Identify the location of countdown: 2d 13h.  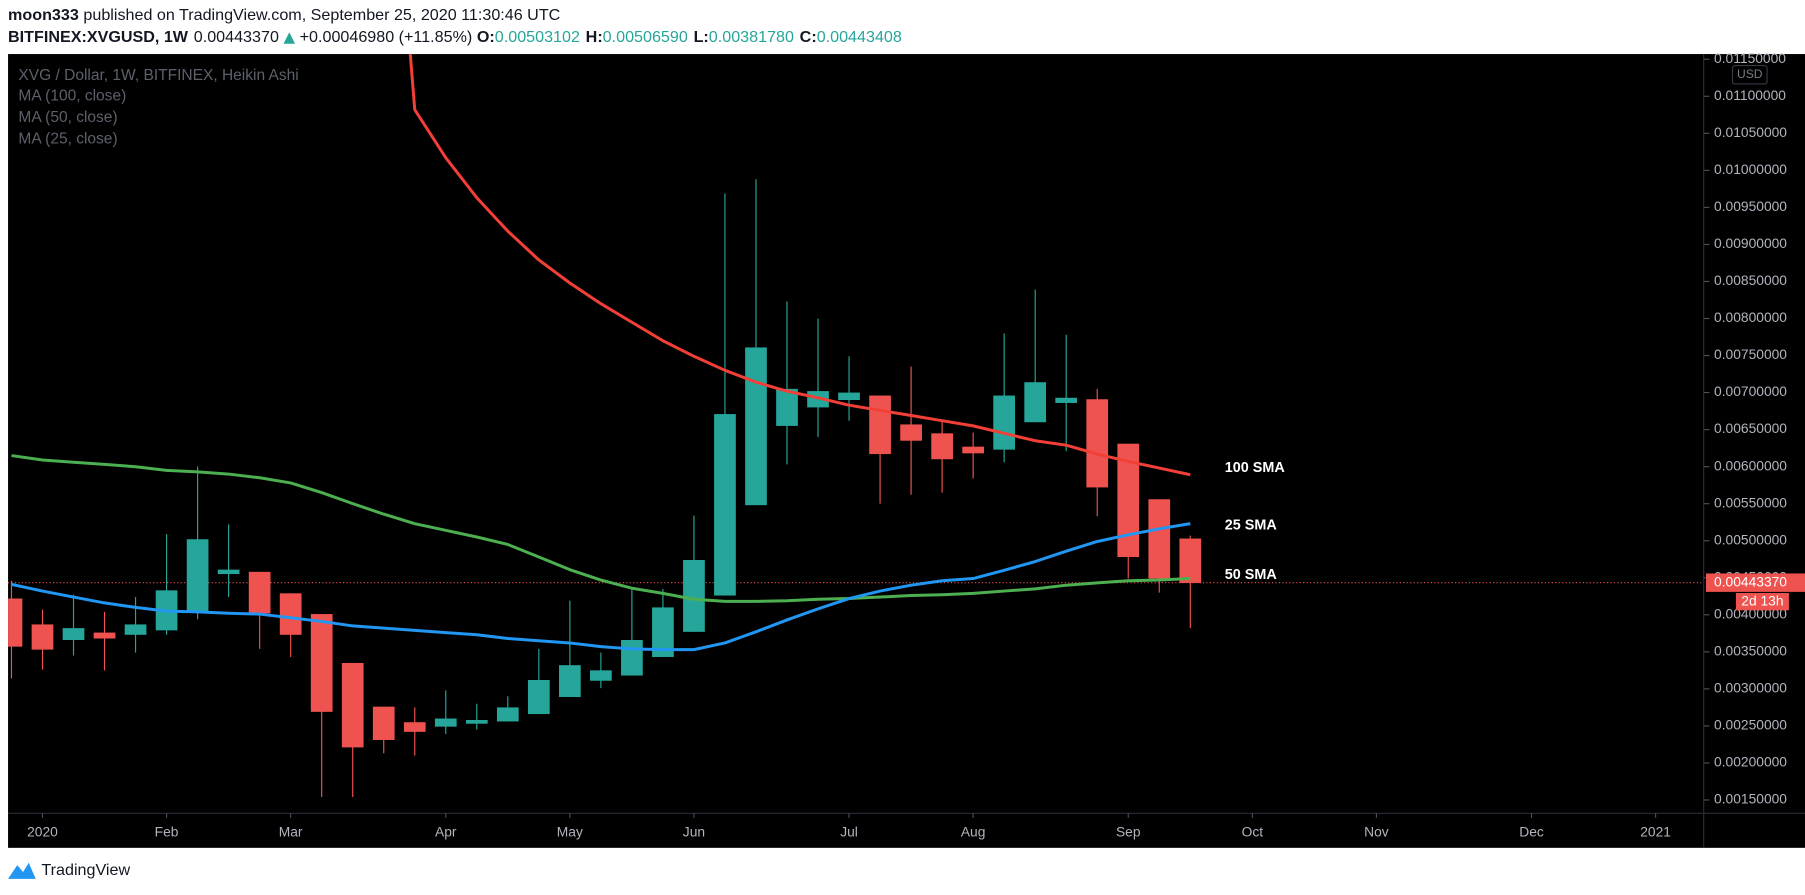
(1762, 600).